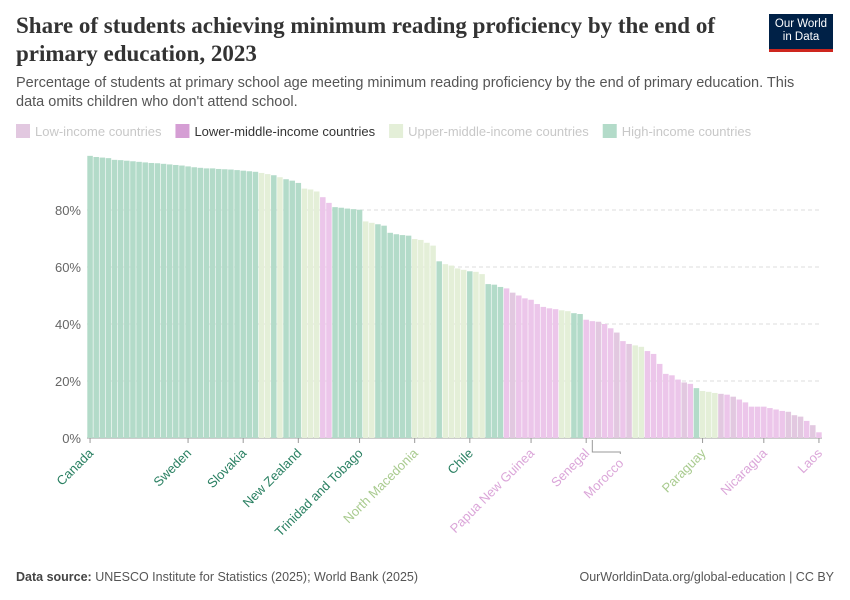 The image size is (850, 600). Describe the element at coordinates (743, 471) in the screenshot. I see `x-tick-label: Nicaragua` at that location.